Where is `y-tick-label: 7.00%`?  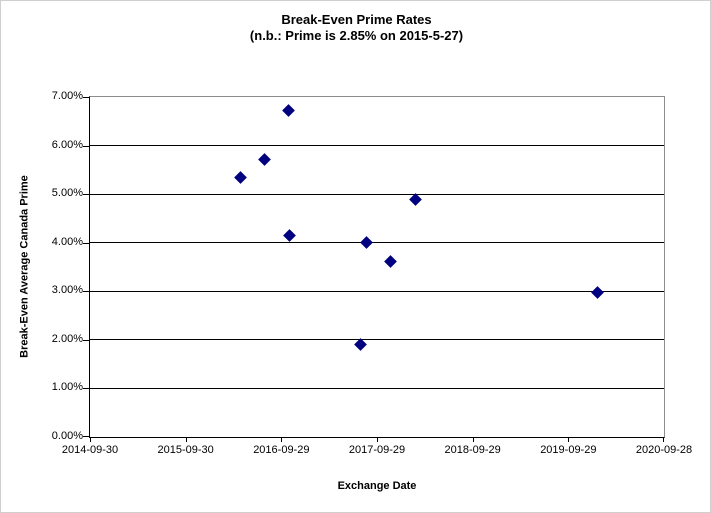
y-tick-label: 7.00% is located at coordinates (67, 96).